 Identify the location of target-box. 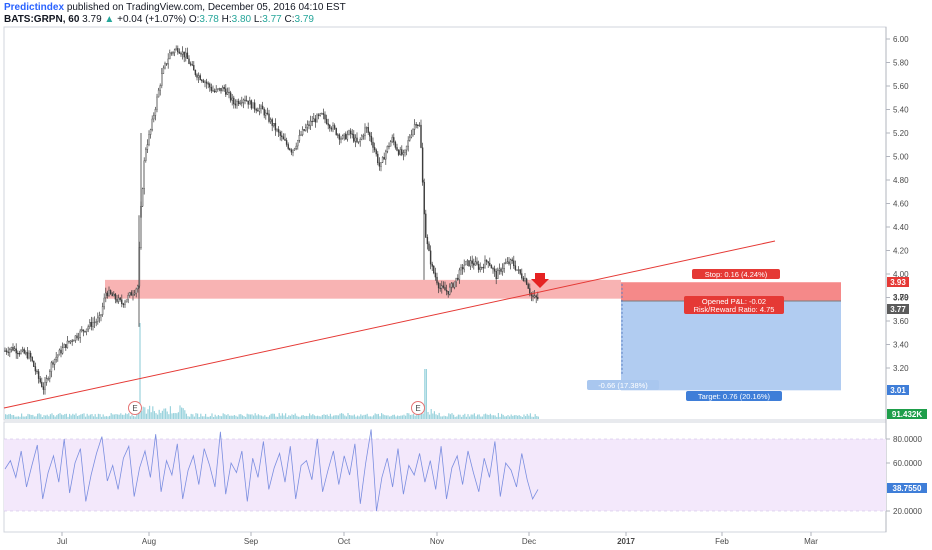
(731, 346).